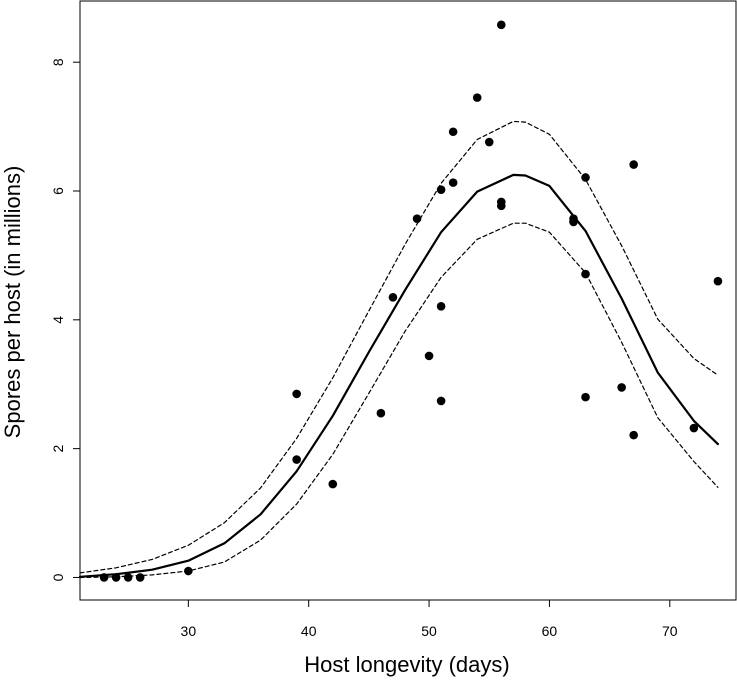  I want to click on y-tick-label: 4, so click(58, 320).